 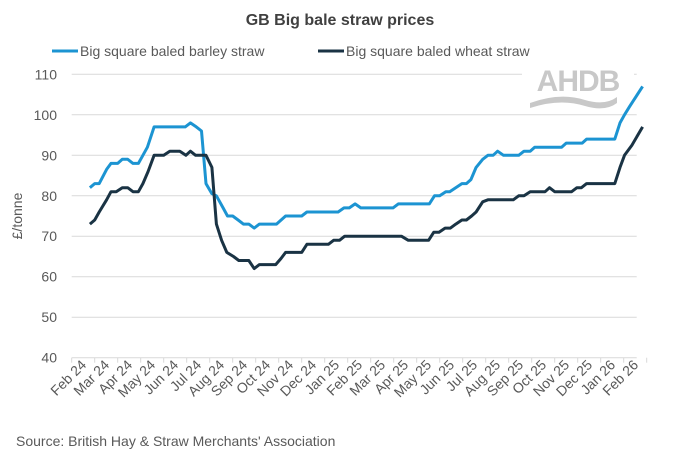 I want to click on legend-label-barley: Big square baled barley straw, so click(x=172, y=51).